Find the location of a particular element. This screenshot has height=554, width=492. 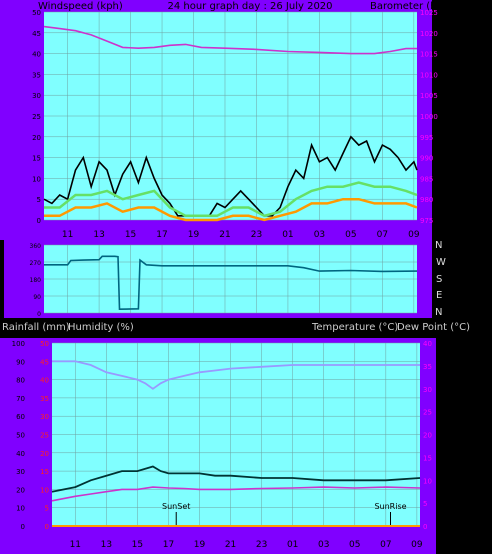

series-temperature is located at coordinates (236, 479).